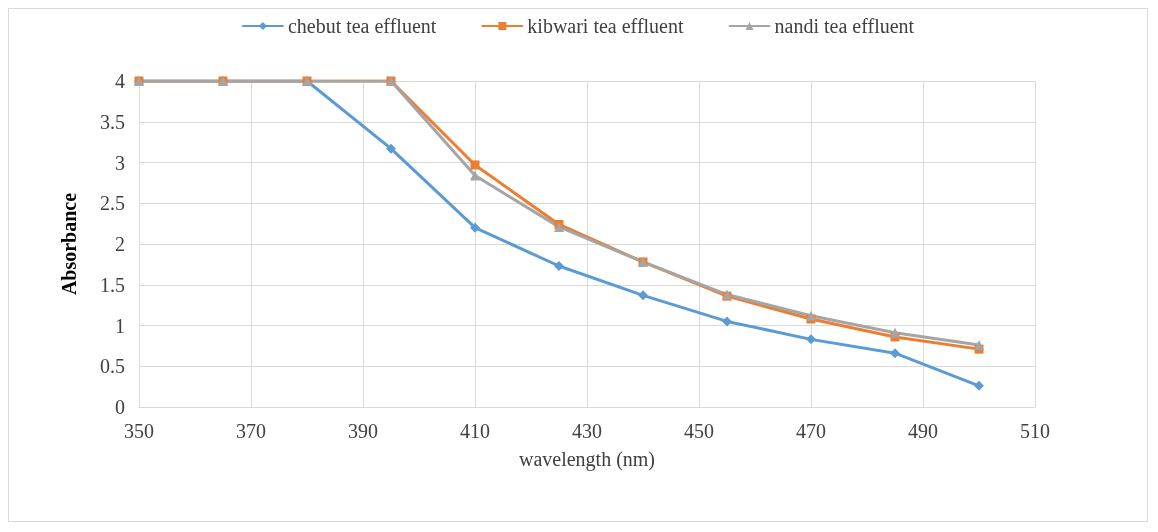 Image resolution: width=1158 pixels, height=532 pixels. I want to click on x-tick-label: 510, so click(1035, 431).